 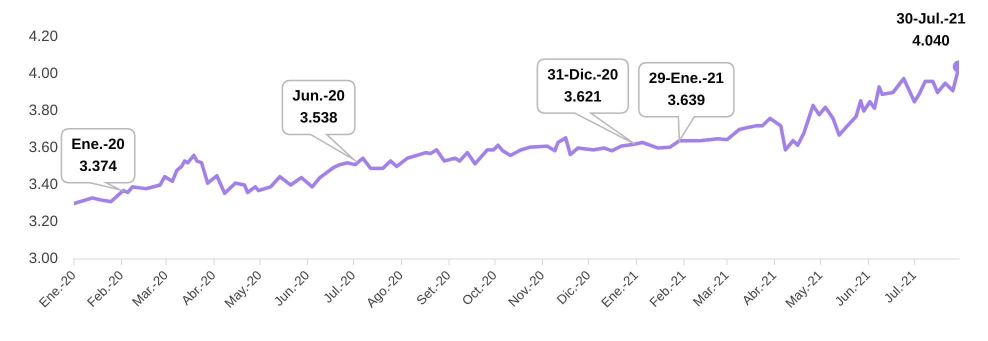 What do you see at coordinates (582, 86) in the screenshot?
I see `annotation: 31-Dic.-20 3.621` at bounding box center [582, 86].